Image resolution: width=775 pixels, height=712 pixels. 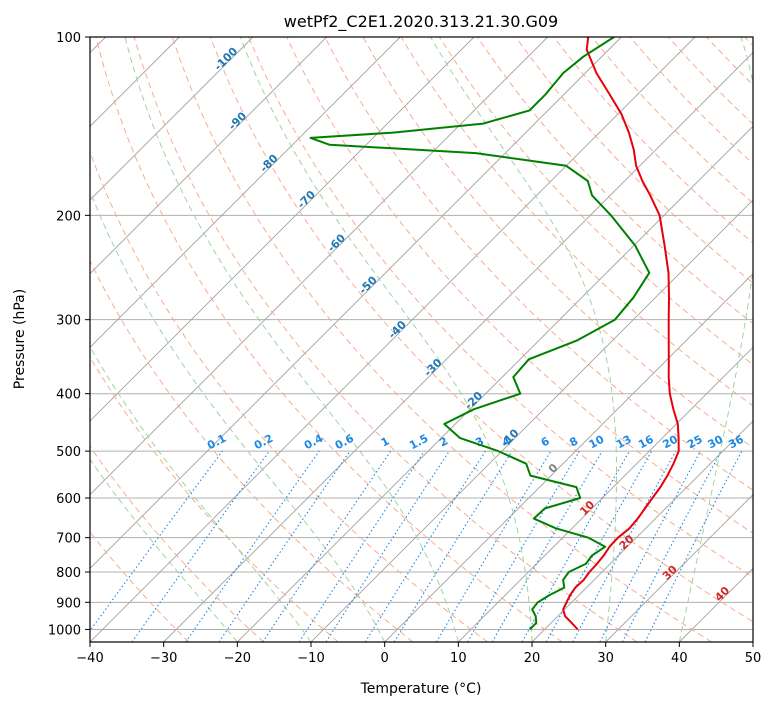 I want to click on y-tick-label: 600, so click(x=68, y=499).